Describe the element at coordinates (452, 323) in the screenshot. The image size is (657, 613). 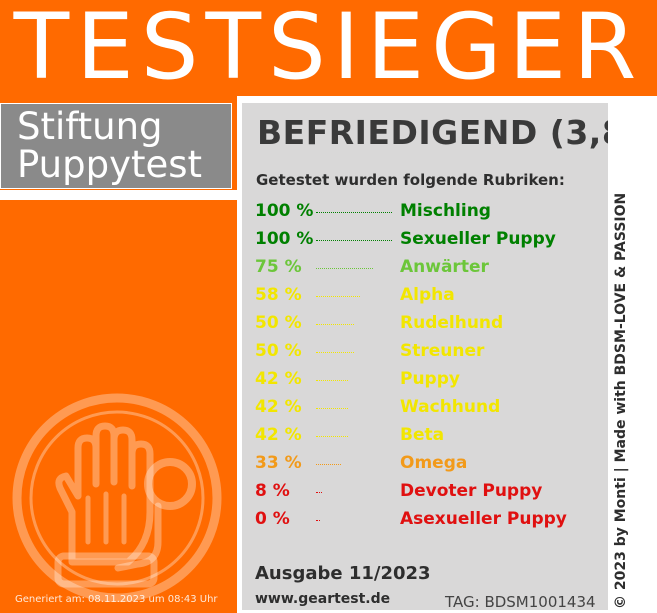
I see `category-name: Rudelhund` at that location.